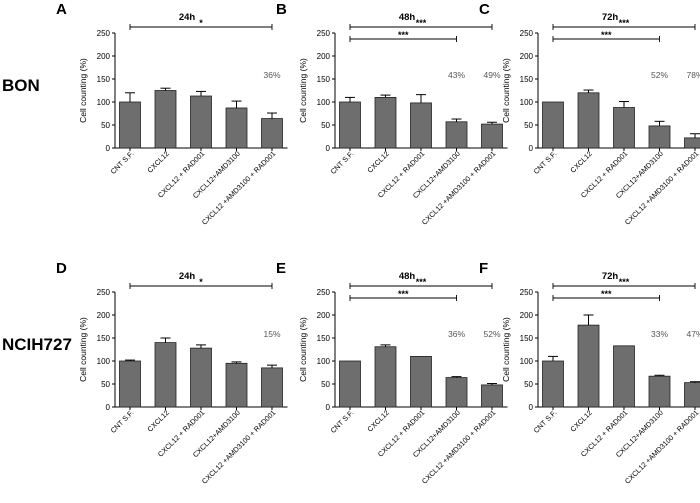  Describe the element at coordinates (491, 75) in the screenshot. I see `percent-label: 49%` at that location.